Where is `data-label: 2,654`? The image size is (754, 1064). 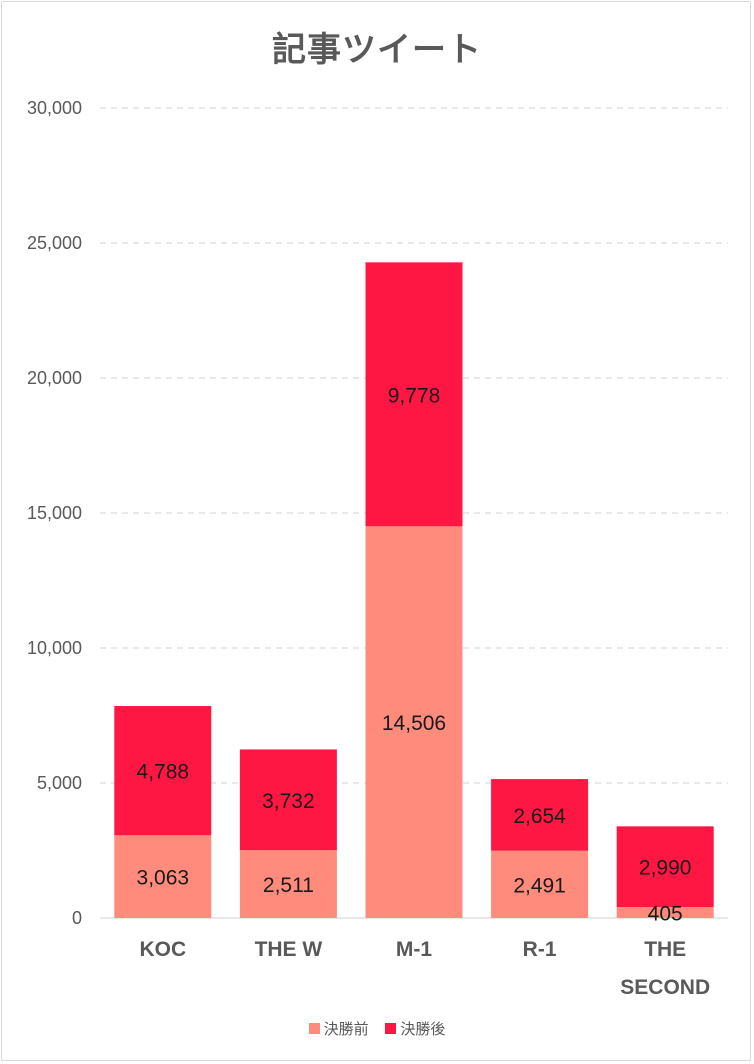 data-label: 2,654 is located at coordinates (539, 816).